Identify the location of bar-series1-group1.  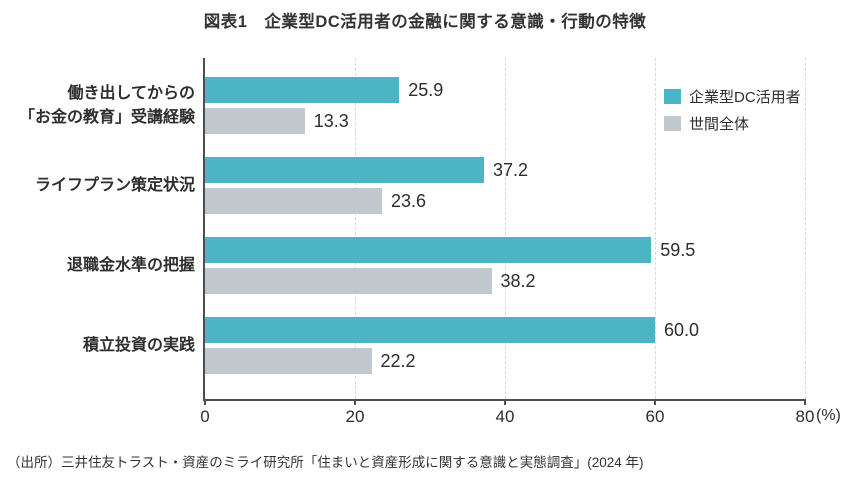
(302, 90).